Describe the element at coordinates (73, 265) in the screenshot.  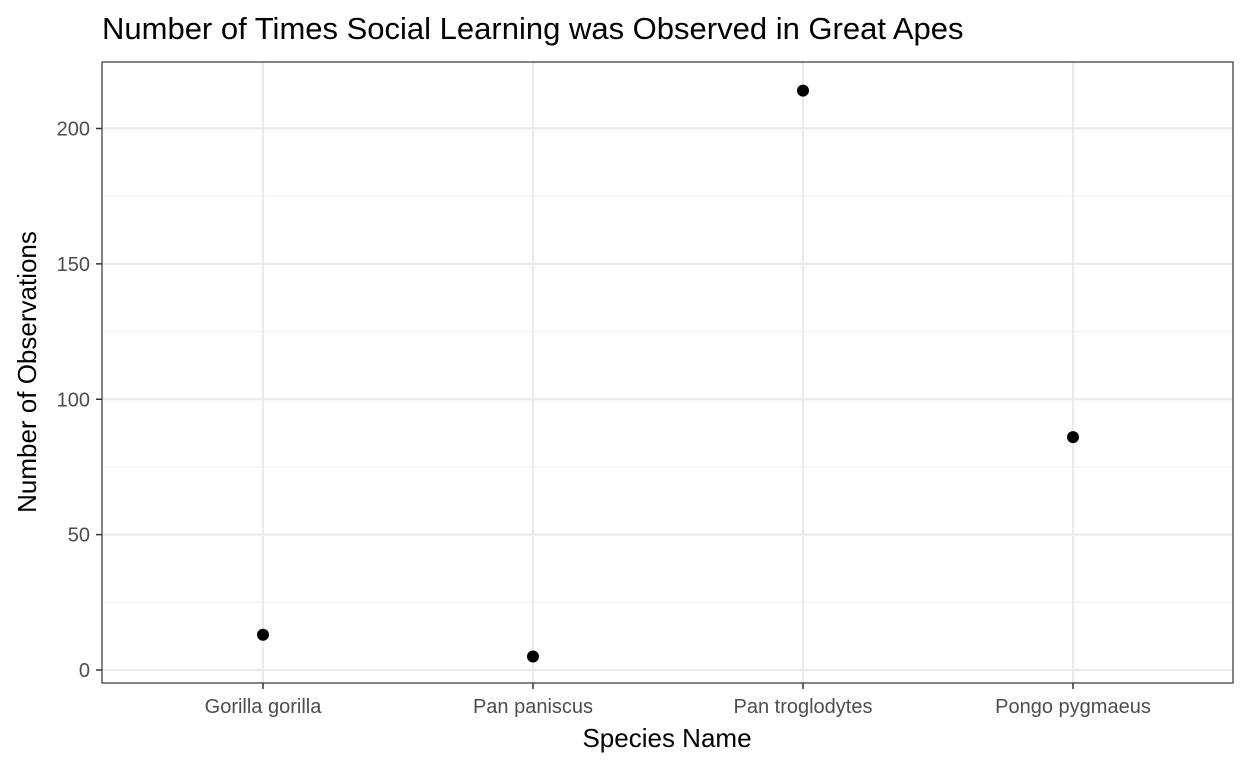
I see `y-tick-label: 150` at that location.